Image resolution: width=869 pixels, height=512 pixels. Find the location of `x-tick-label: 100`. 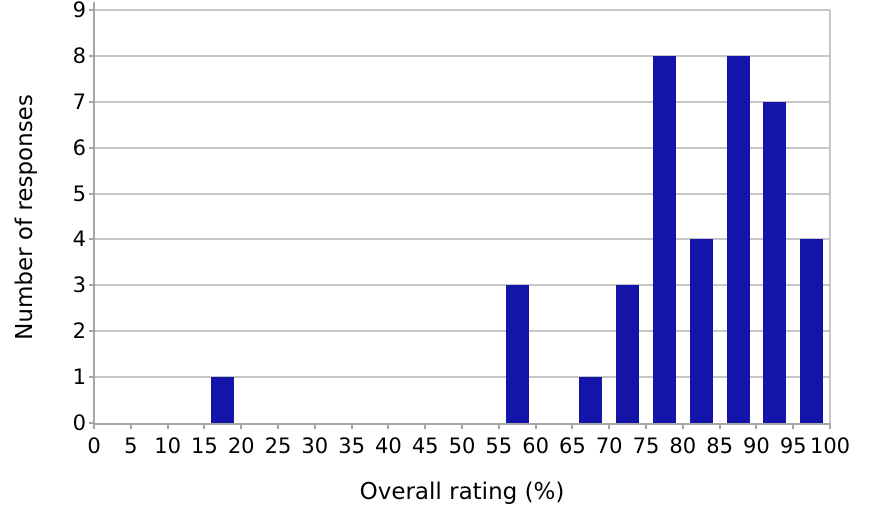

x-tick-label: 100 is located at coordinates (830, 446).